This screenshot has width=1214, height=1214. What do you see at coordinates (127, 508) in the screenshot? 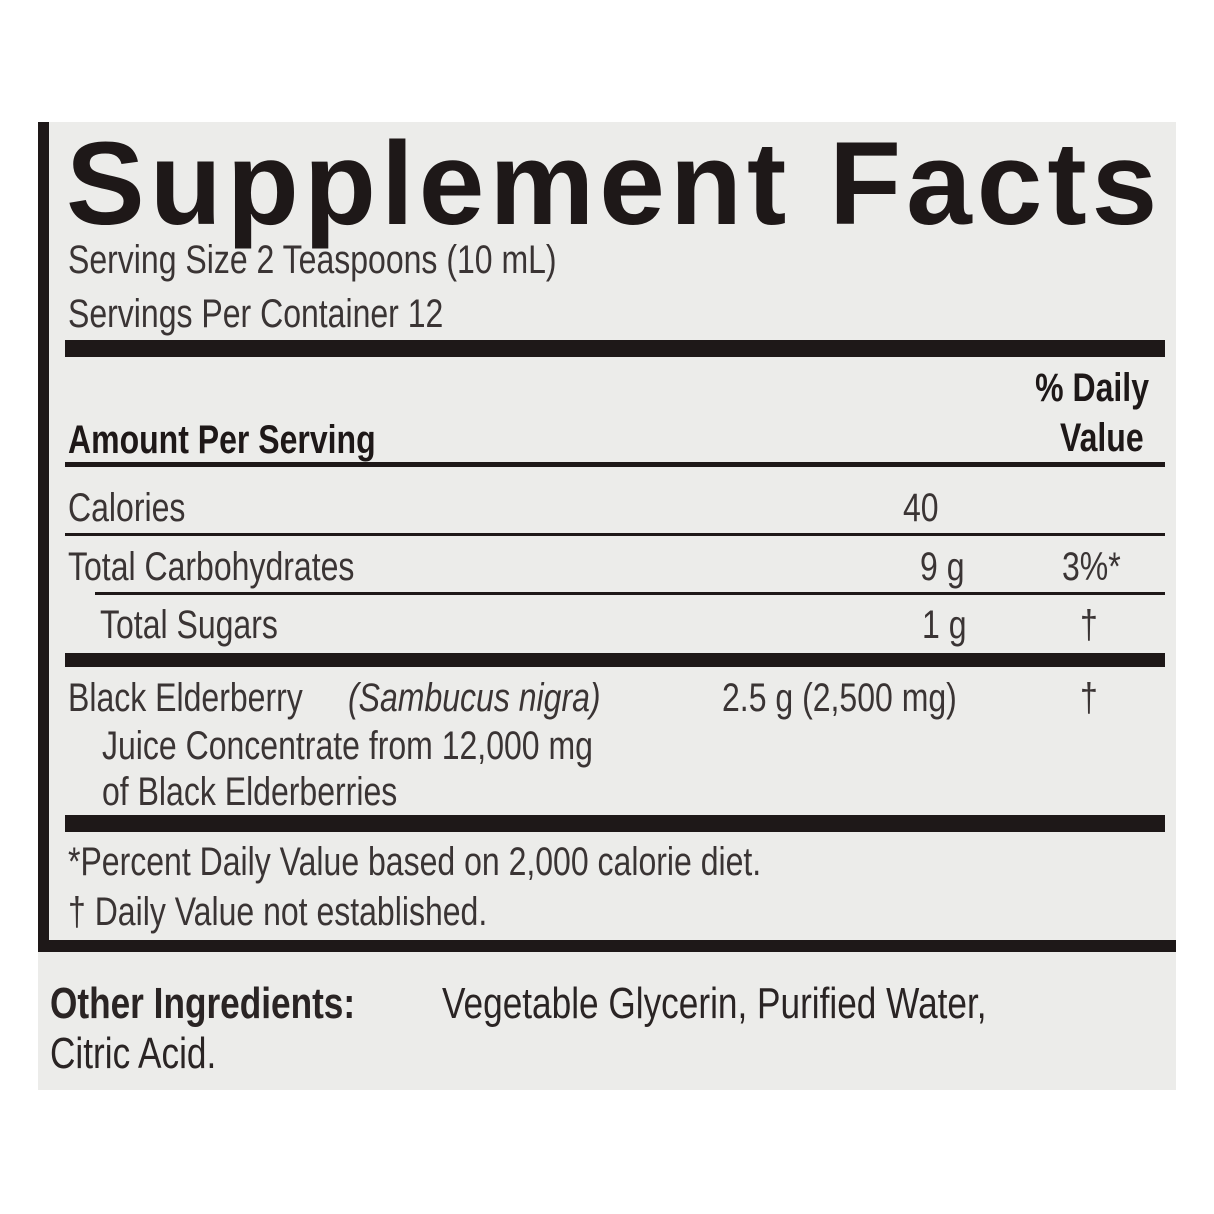
I see `row-name: Calories` at bounding box center [127, 508].